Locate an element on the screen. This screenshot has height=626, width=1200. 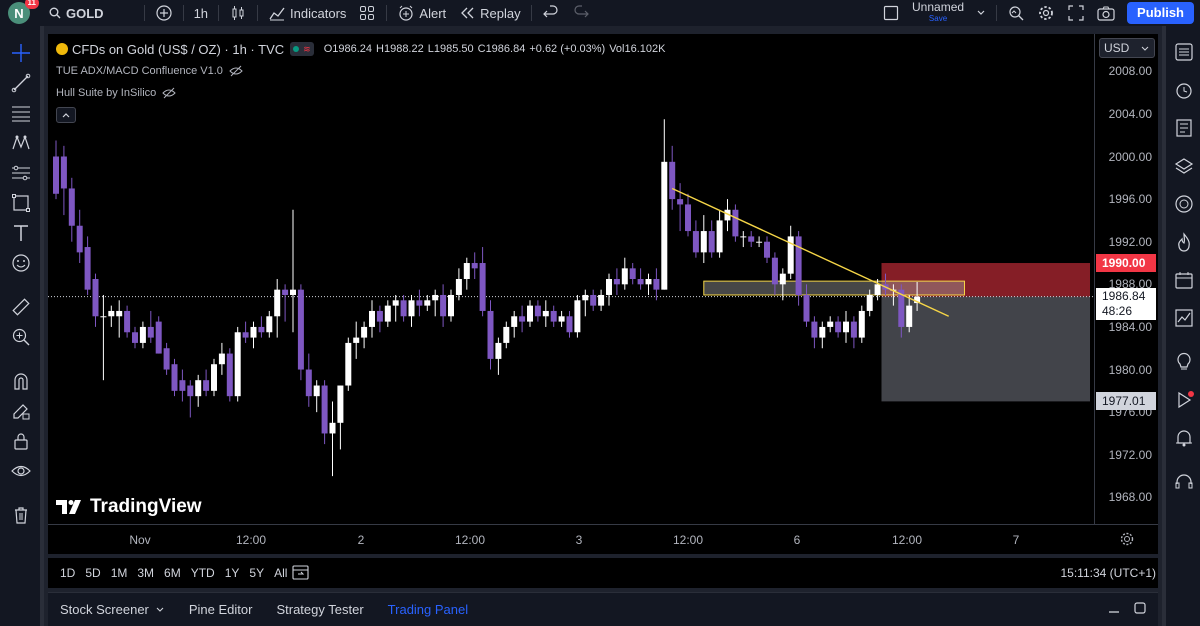
fullscreen-button is located at coordinates (1076, 13).